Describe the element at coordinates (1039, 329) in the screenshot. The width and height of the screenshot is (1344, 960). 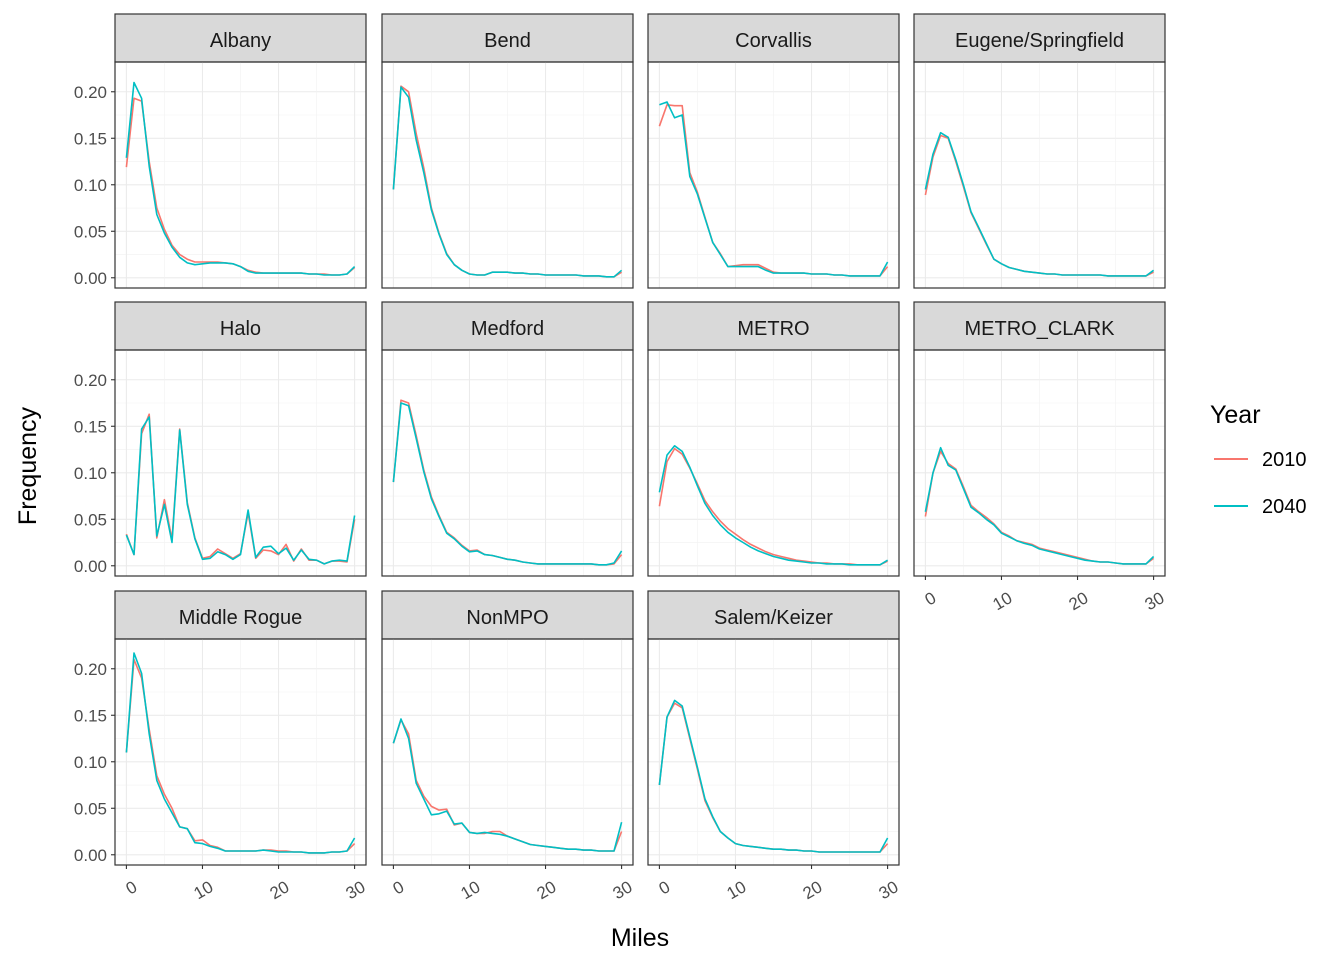
I see `strip-label: METRO_CLARK` at that location.